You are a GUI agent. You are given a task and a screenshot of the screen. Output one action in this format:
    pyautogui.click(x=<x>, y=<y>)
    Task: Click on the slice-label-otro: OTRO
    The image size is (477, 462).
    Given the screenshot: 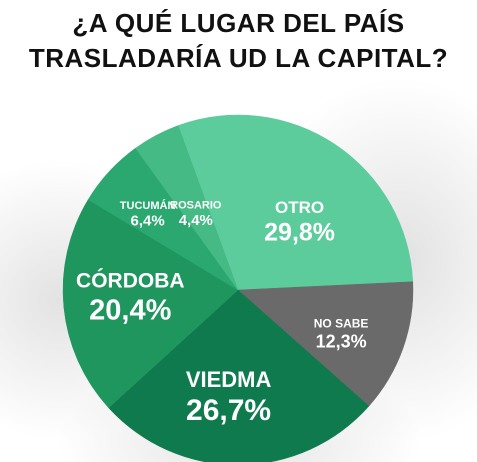 What is the action you would take?
    pyautogui.click(x=299, y=207)
    